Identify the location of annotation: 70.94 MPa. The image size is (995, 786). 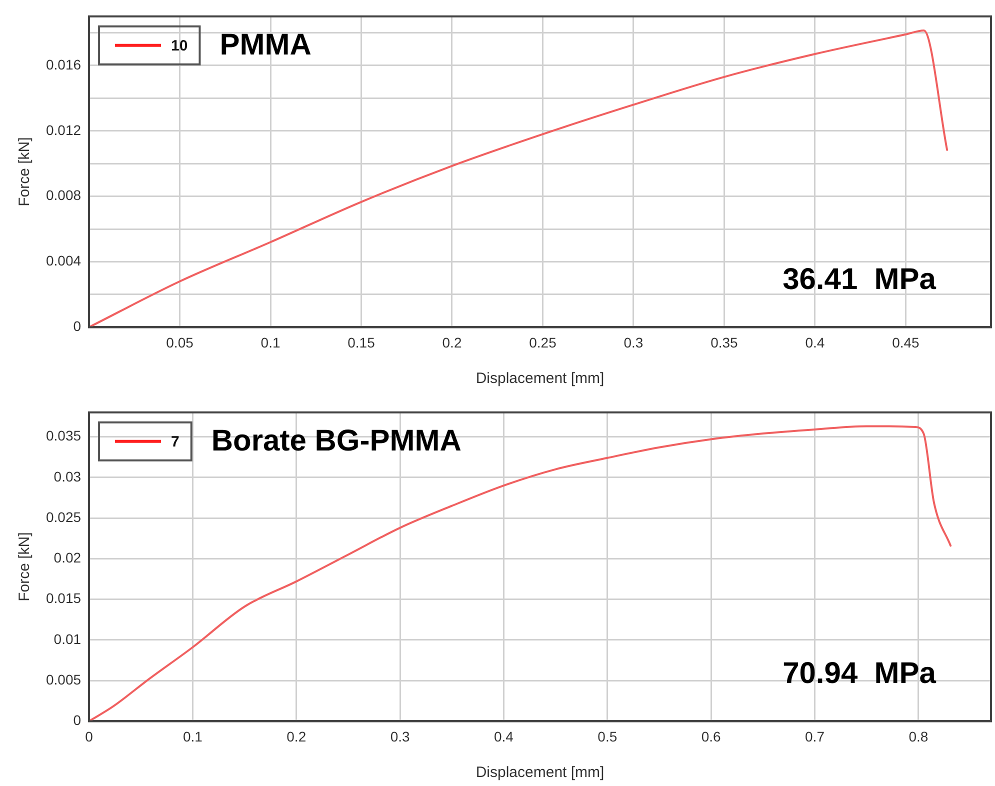
(859, 673).